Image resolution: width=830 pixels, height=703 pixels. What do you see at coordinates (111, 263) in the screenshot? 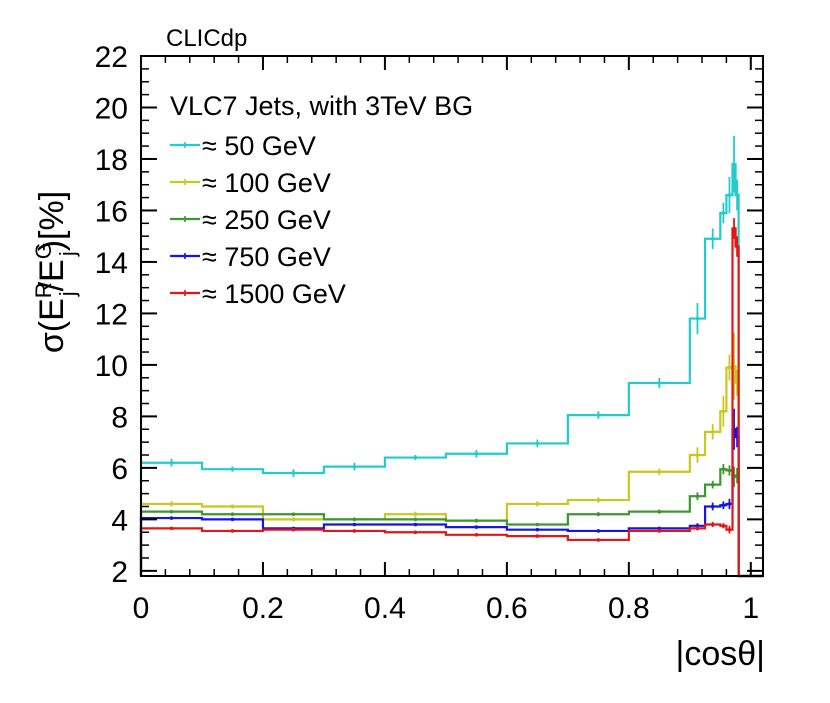
I see `y-tick-label: 14` at bounding box center [111, 263].